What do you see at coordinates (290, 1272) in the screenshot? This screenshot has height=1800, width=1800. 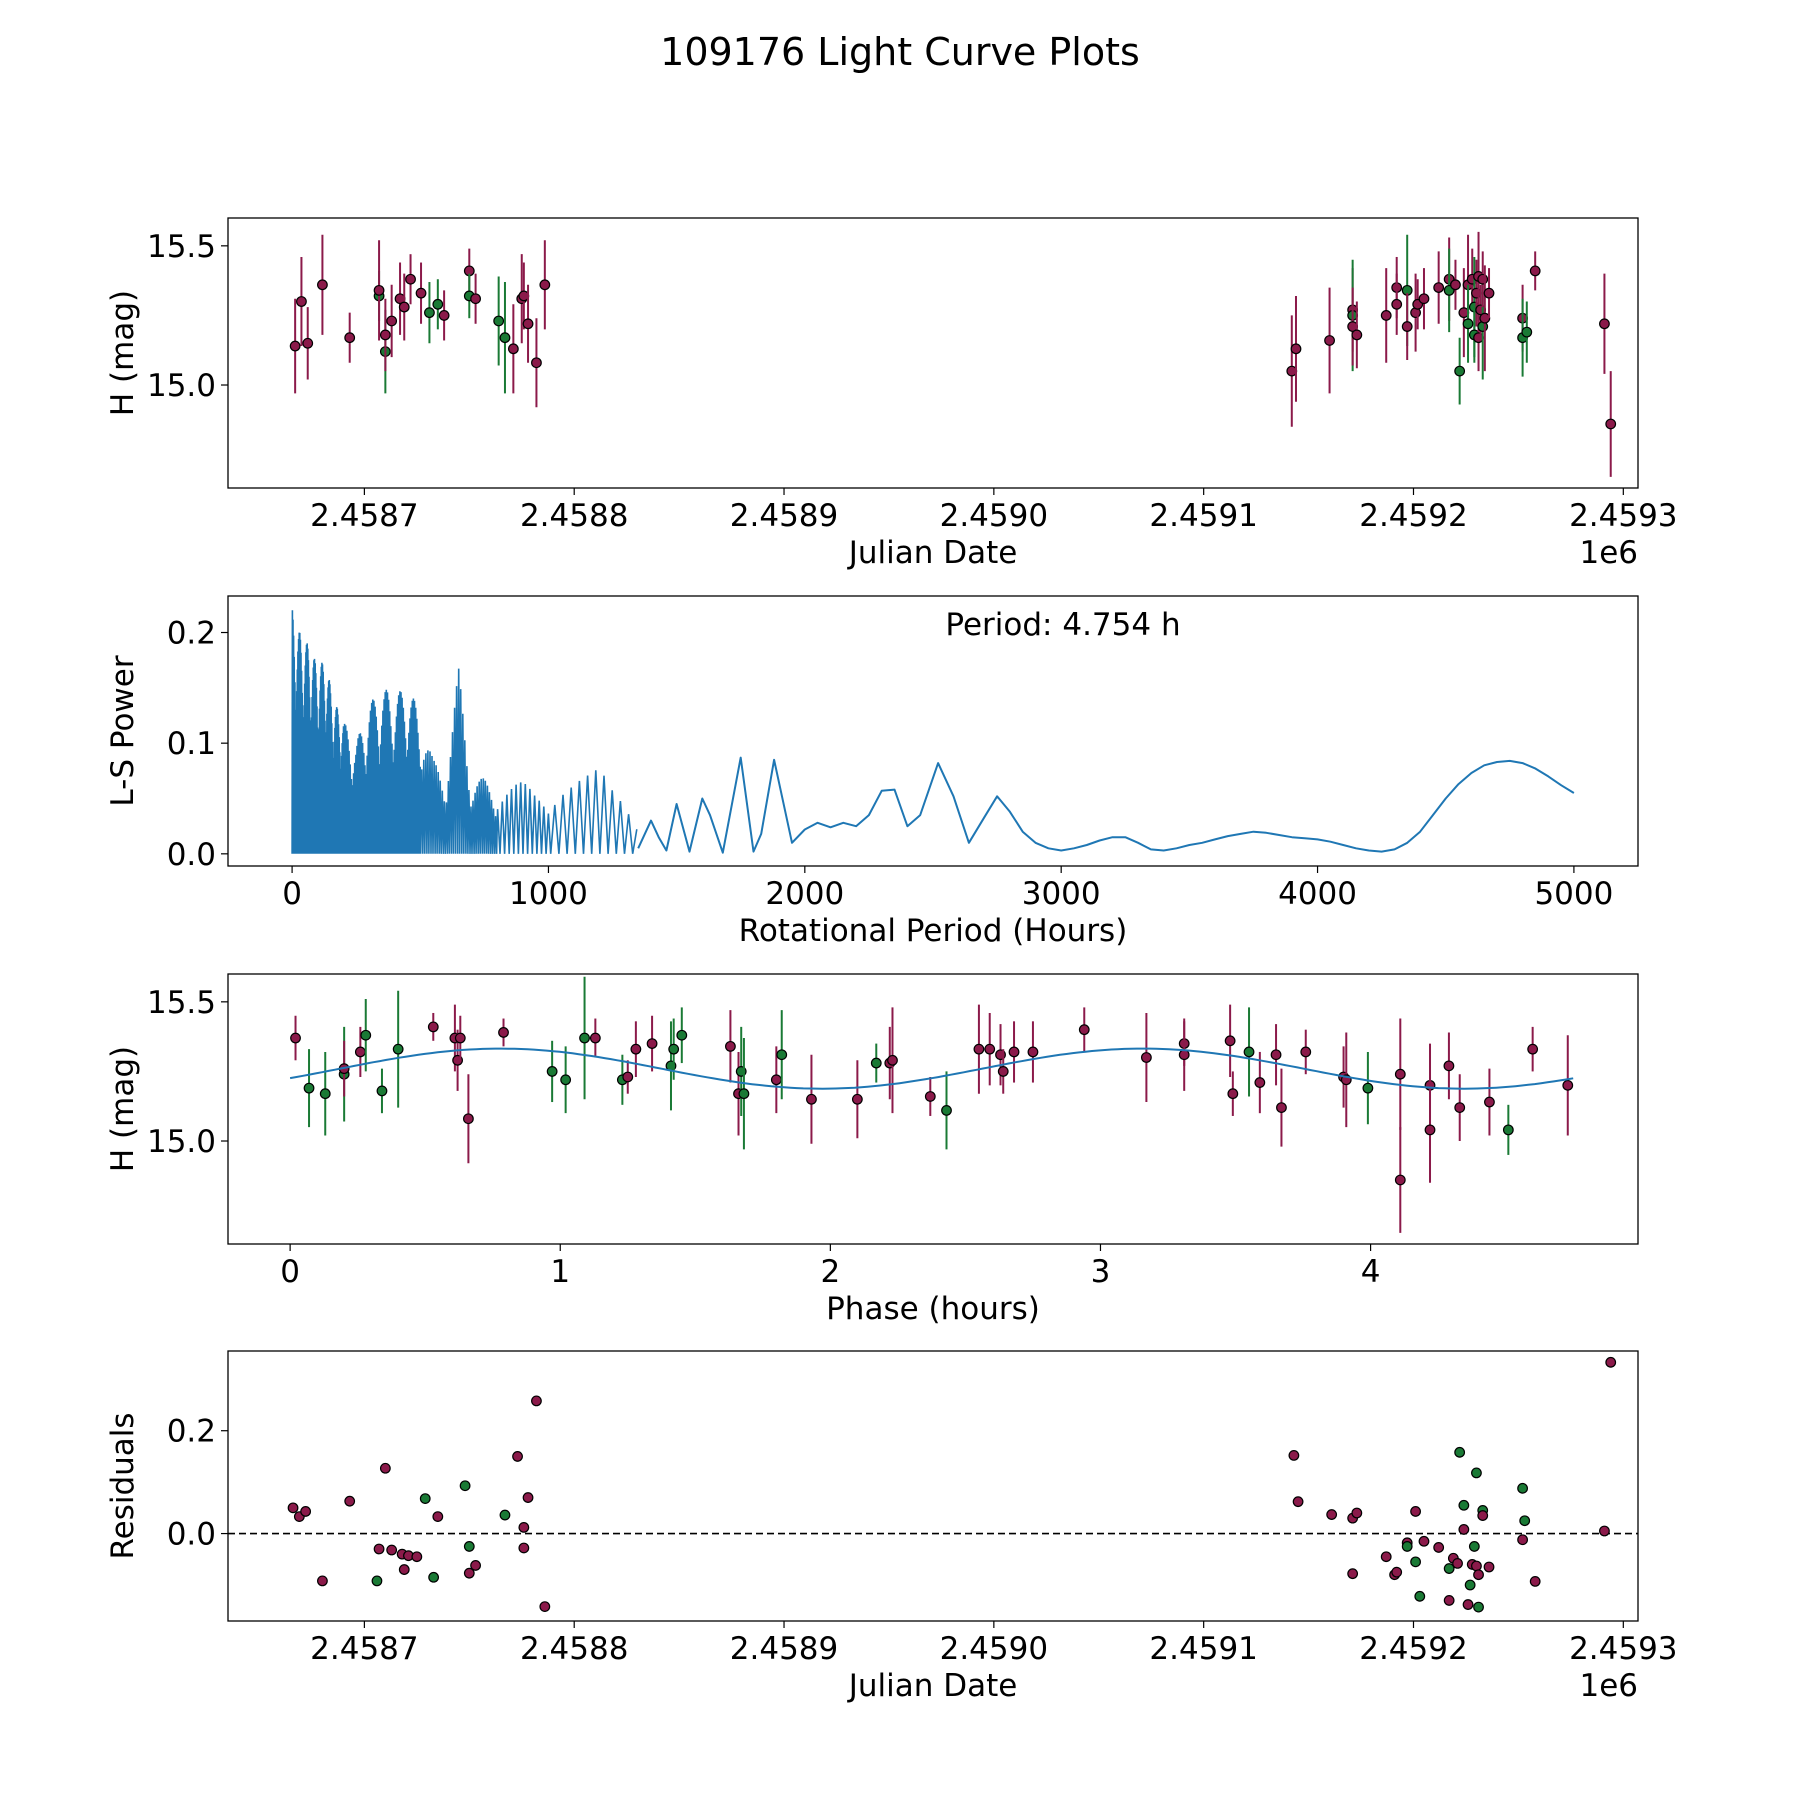 I see `x-tick-label: 0` at bounding box center [290, 1272].